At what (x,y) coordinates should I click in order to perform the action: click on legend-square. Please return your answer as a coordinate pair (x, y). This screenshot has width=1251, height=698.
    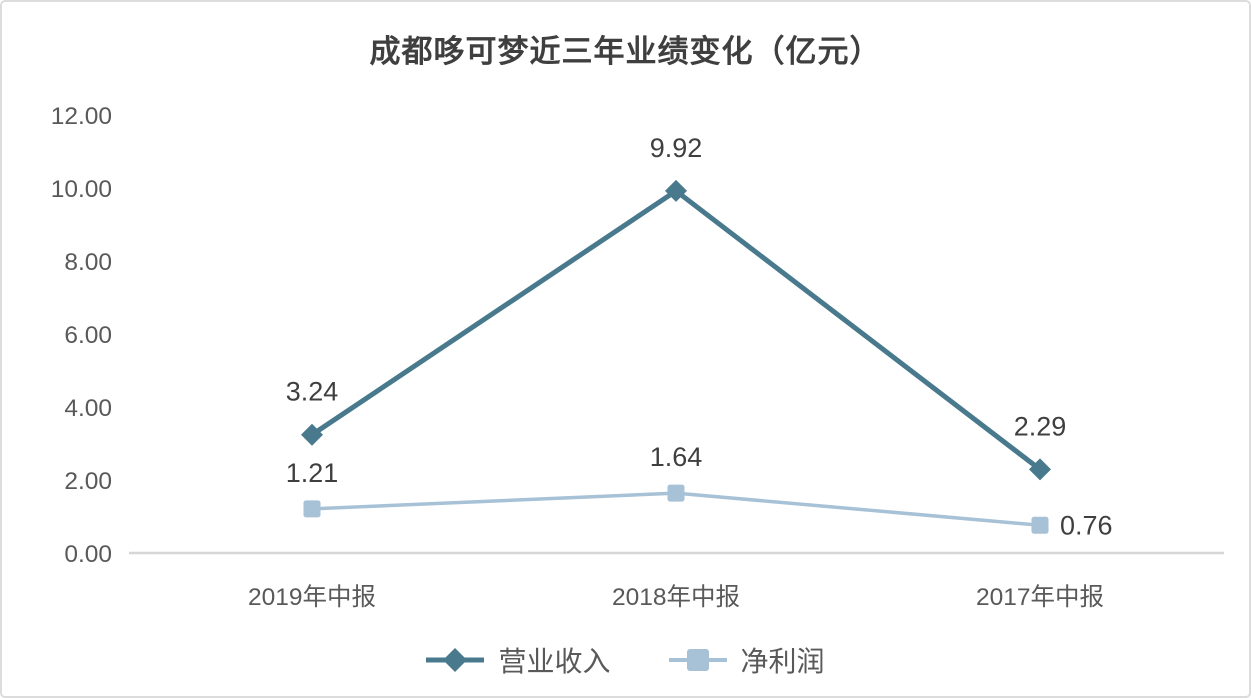
    Looking at the image, I should click on (697, 660).